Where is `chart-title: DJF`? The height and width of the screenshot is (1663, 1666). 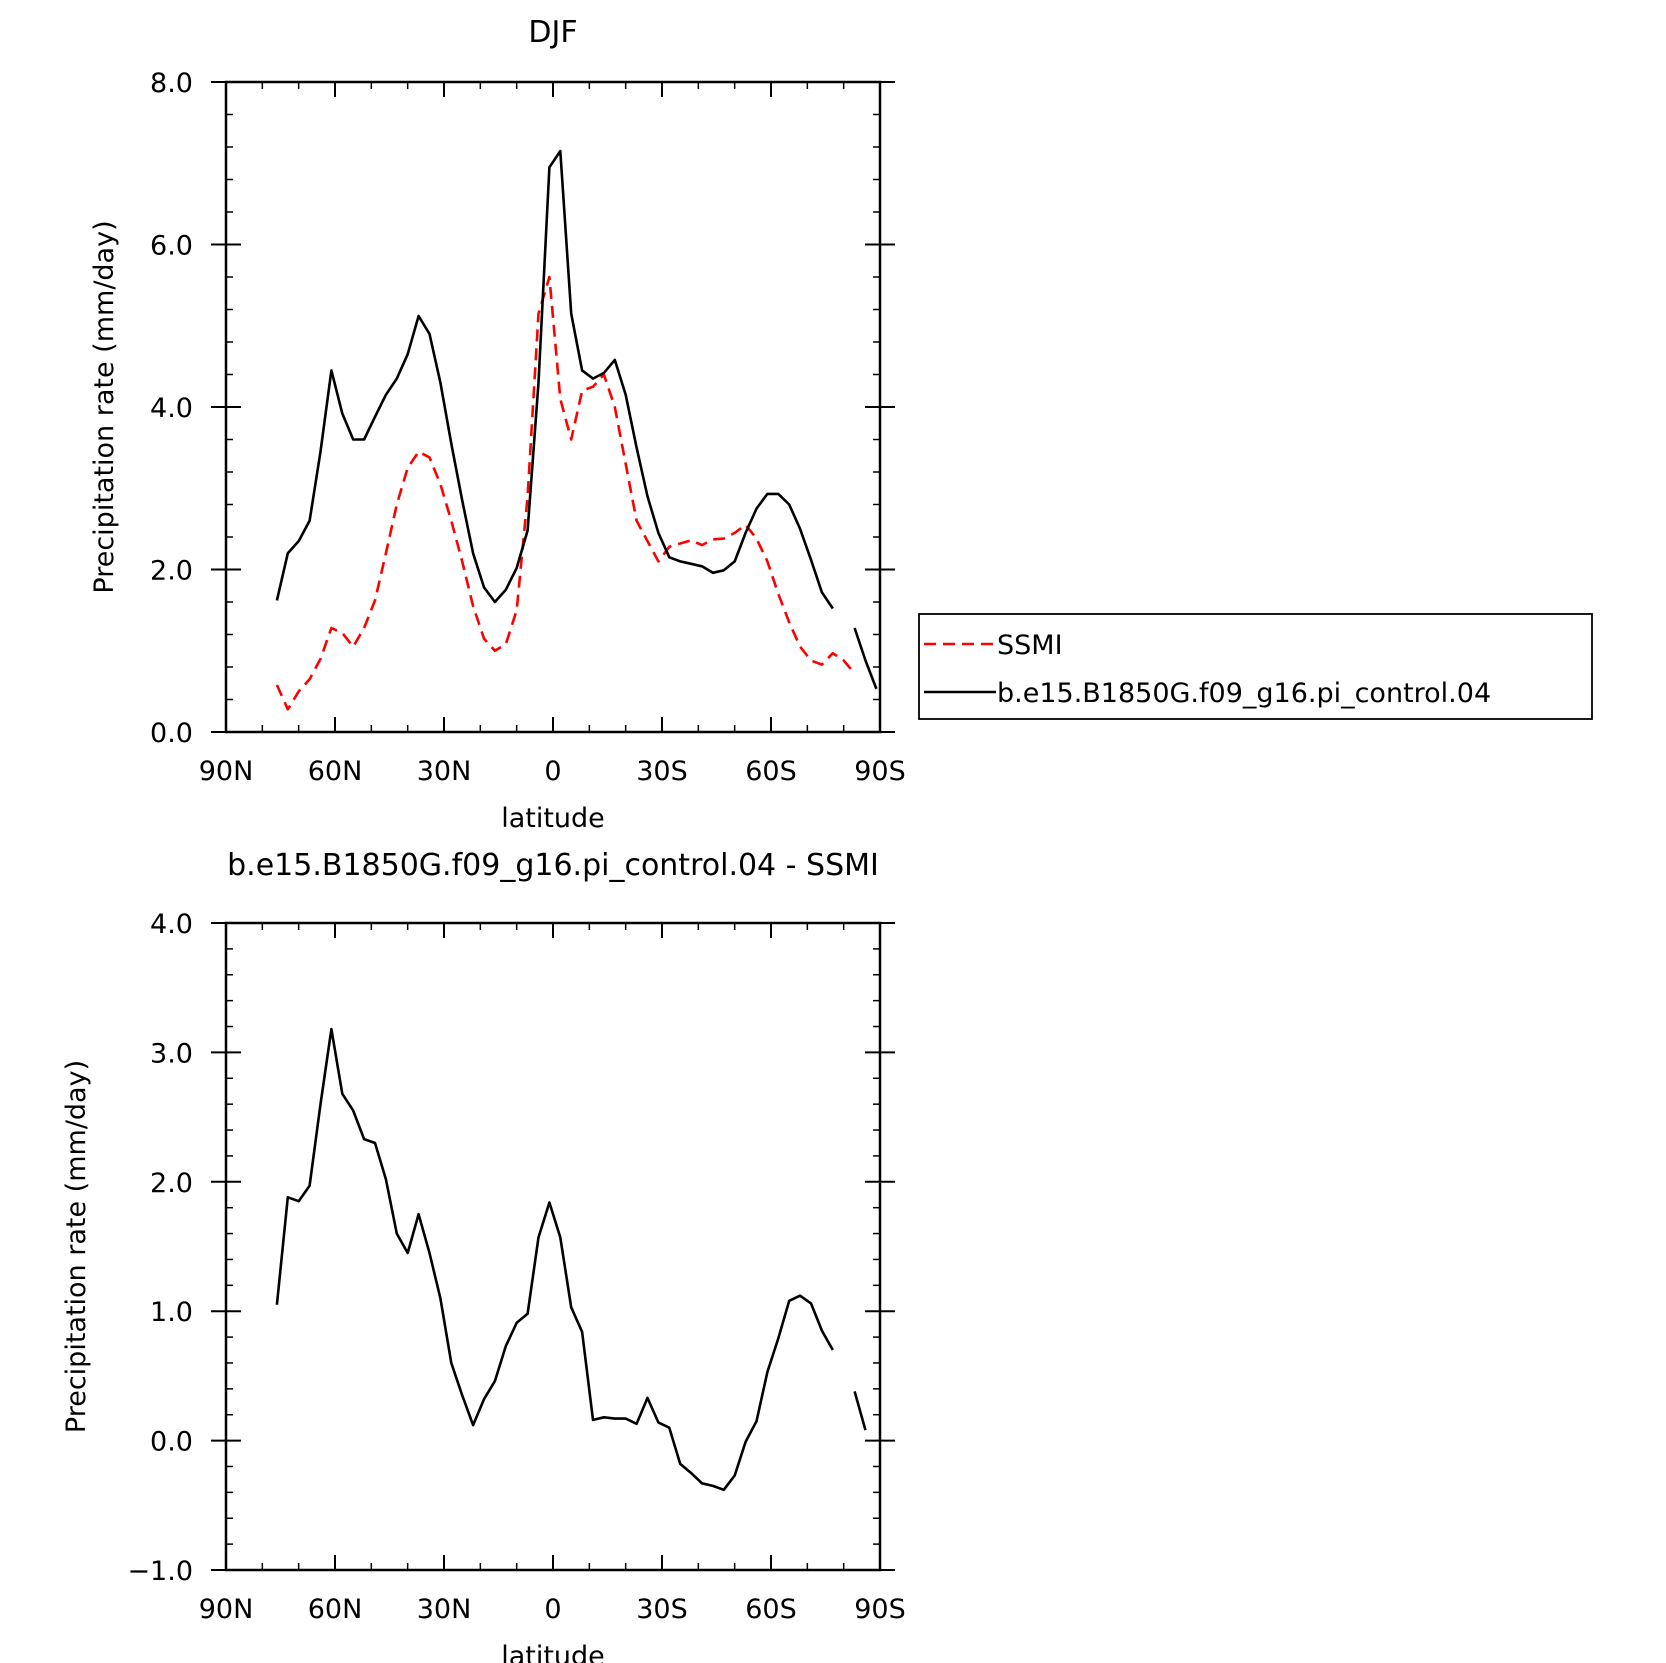
chart-title: DJF is located at coordinates (552, 32).